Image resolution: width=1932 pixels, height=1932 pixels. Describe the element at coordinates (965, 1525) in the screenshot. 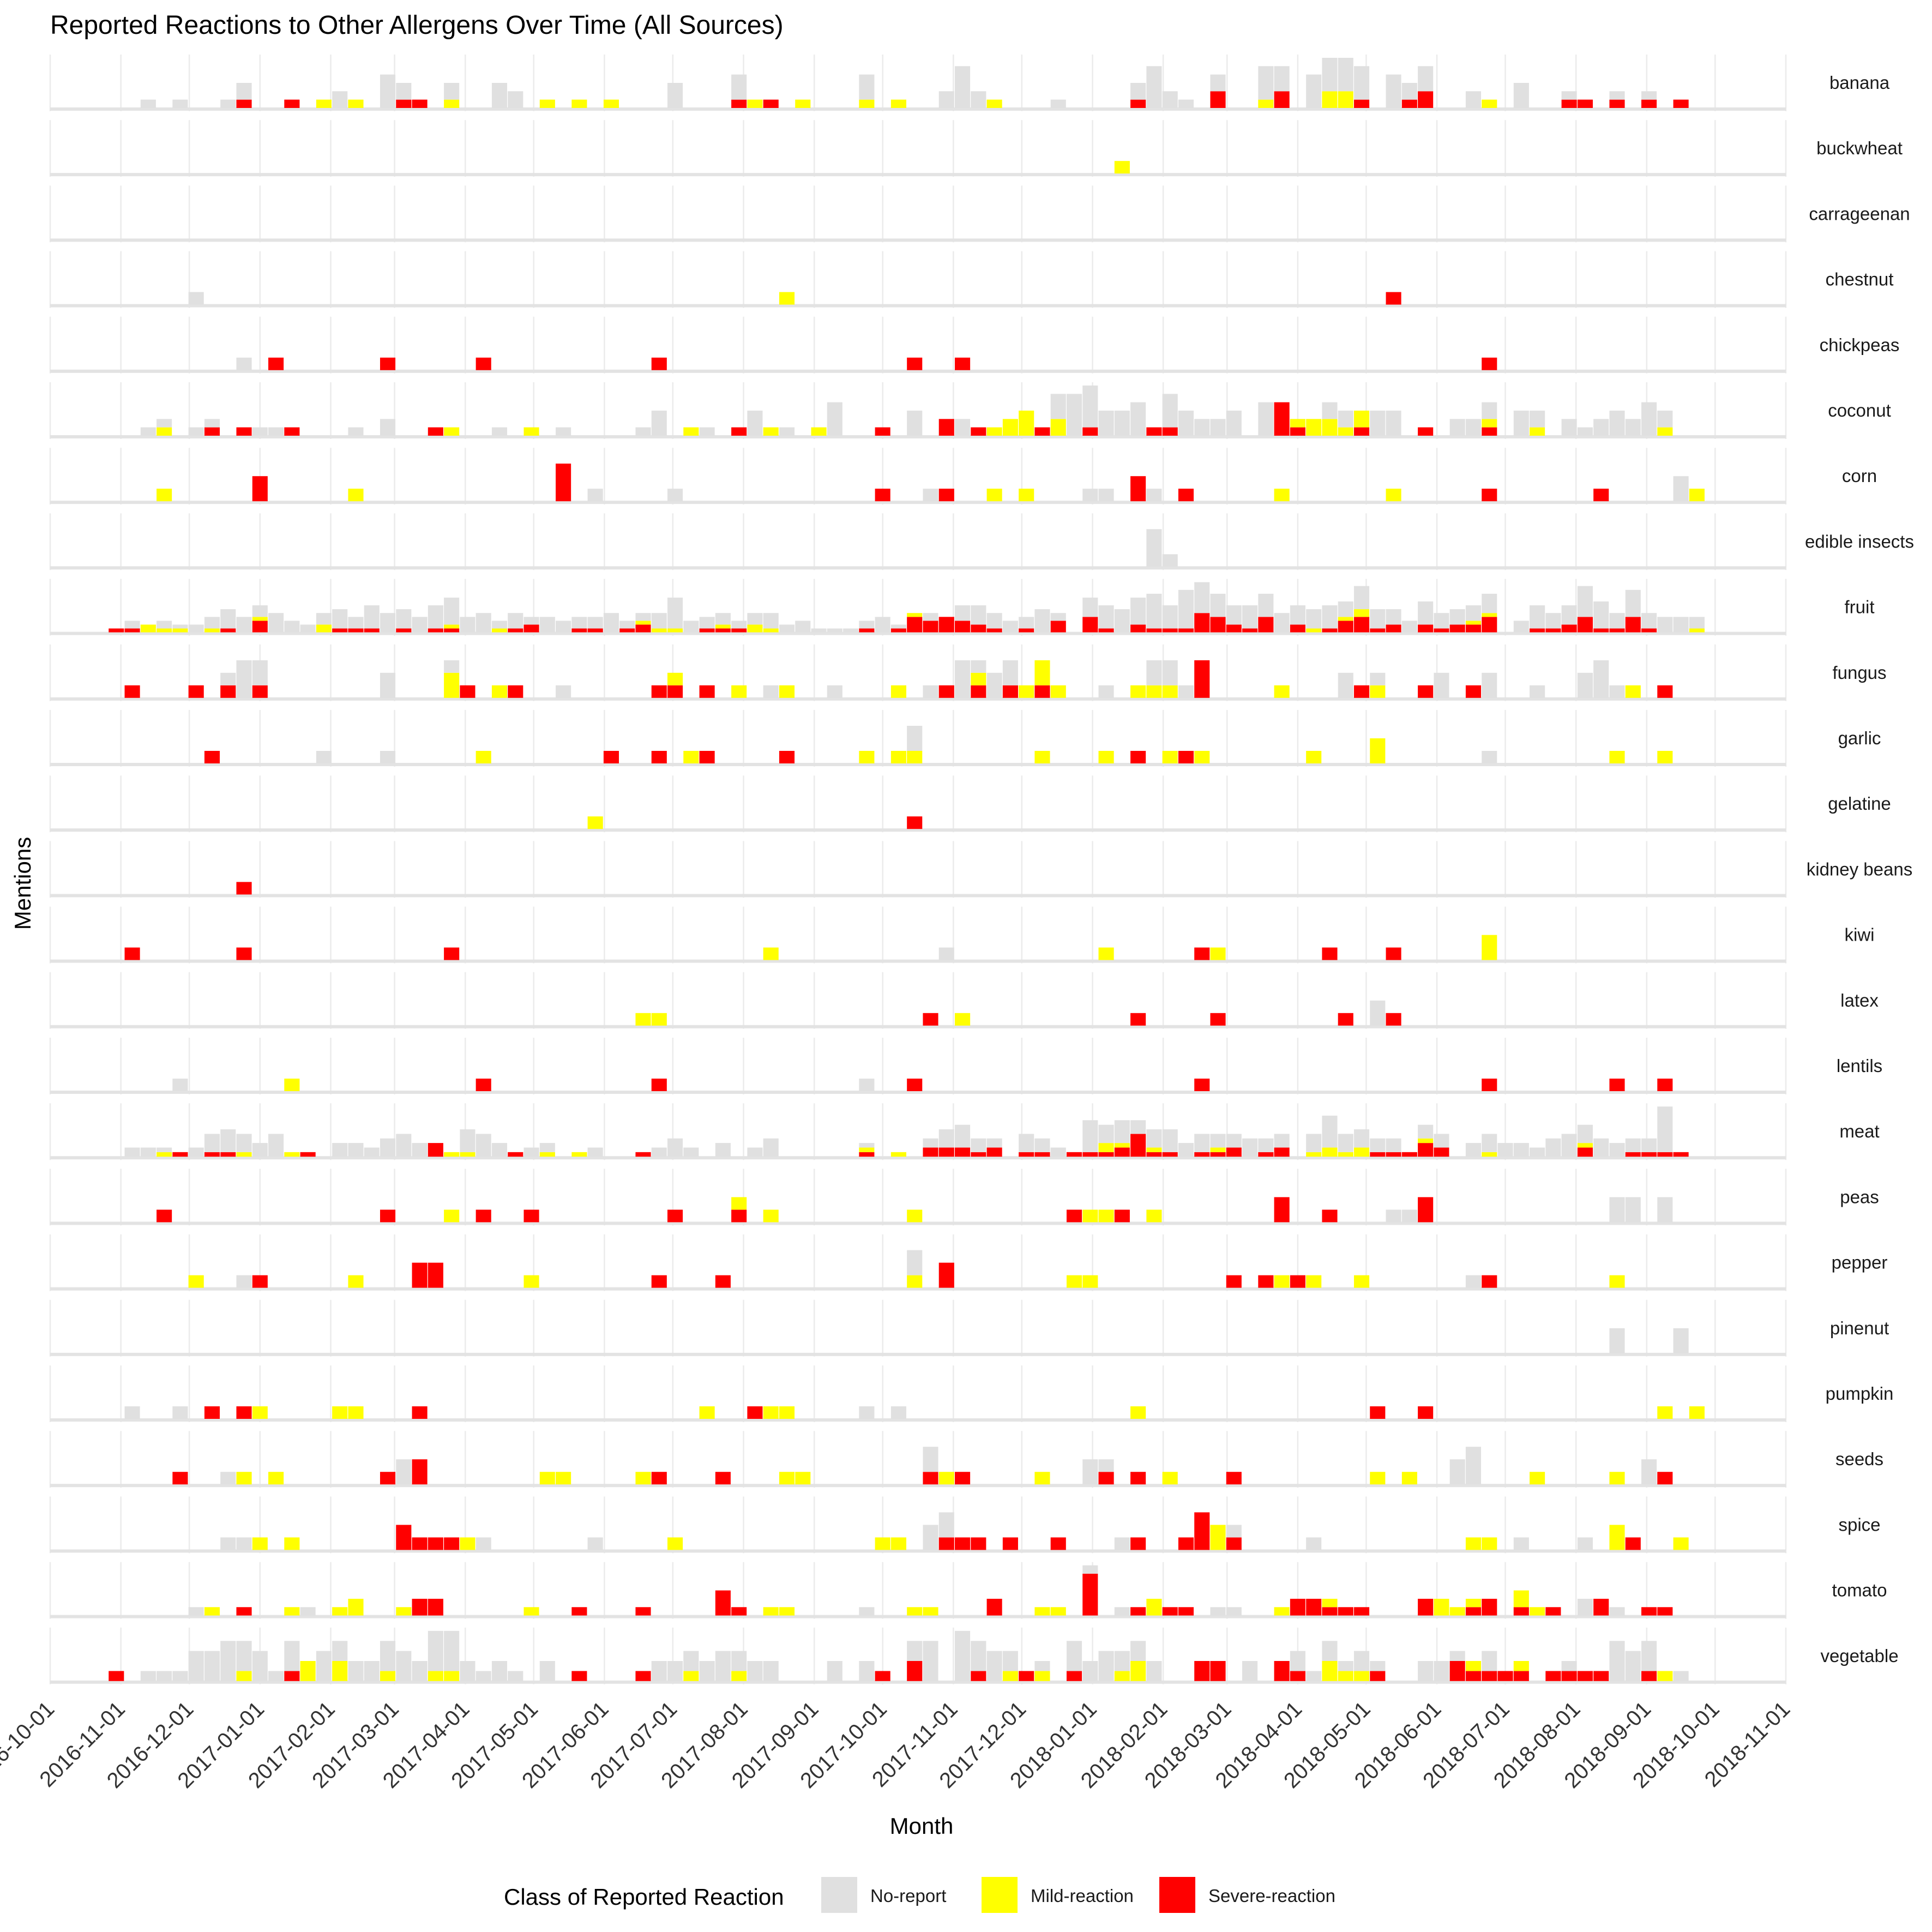

I see `facet-panel-spice: spice` at that location.